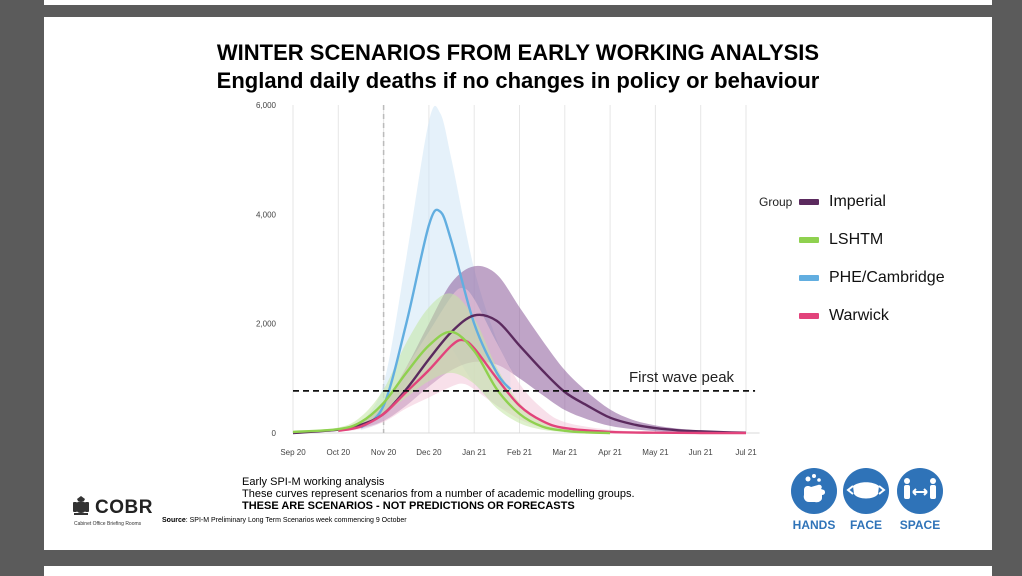 The width and height of the screenshot is (1022, 576). What do you see at coordinates (809, 240) in the screenshot?
I see `legend-swatch-lshtm` at bounding box center [809, 240].